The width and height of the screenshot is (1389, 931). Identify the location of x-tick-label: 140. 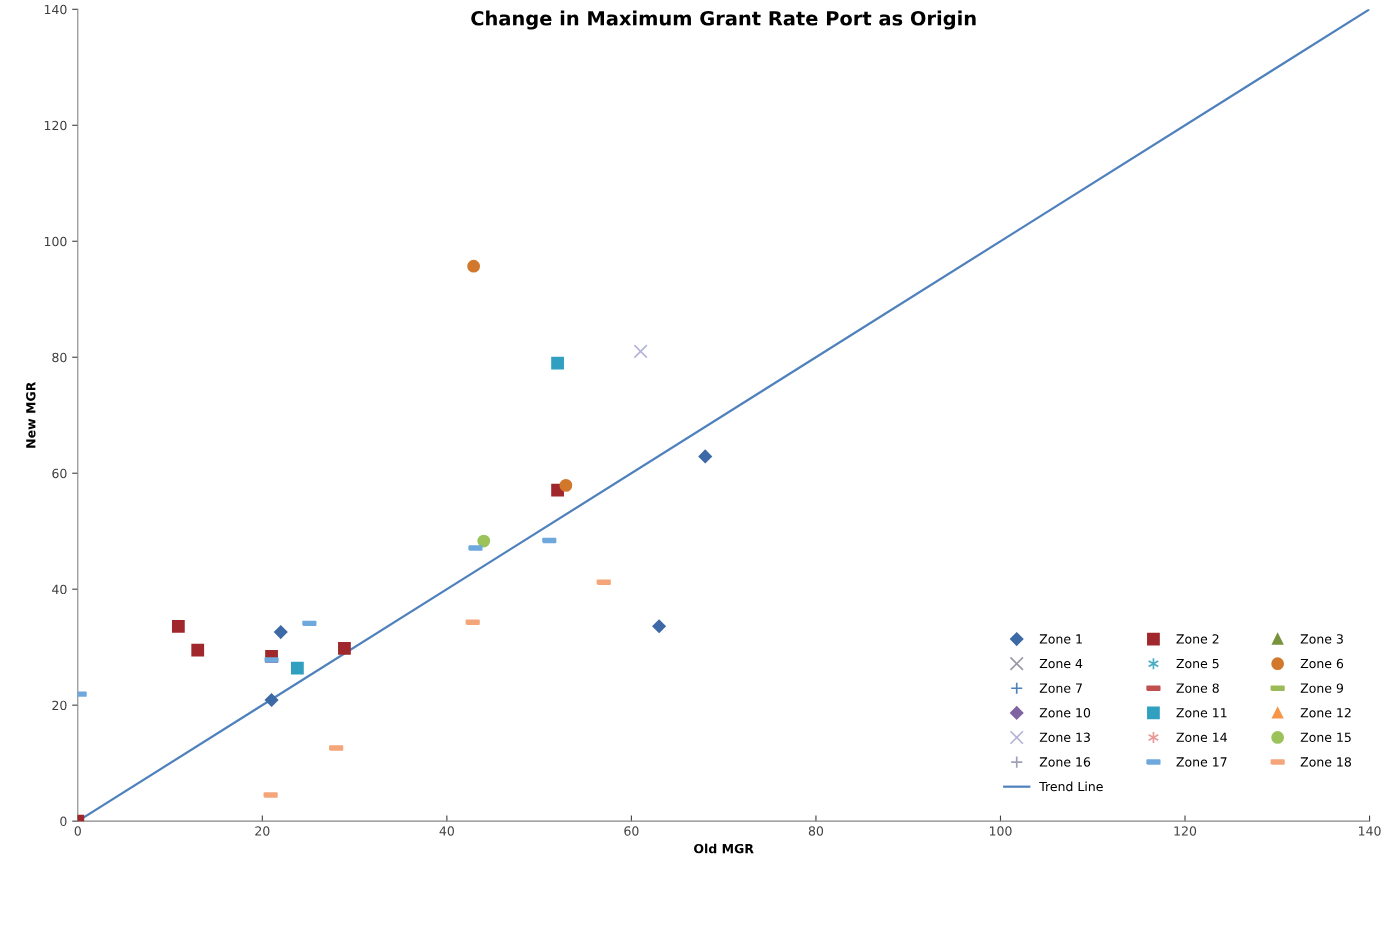
(1370, 831).